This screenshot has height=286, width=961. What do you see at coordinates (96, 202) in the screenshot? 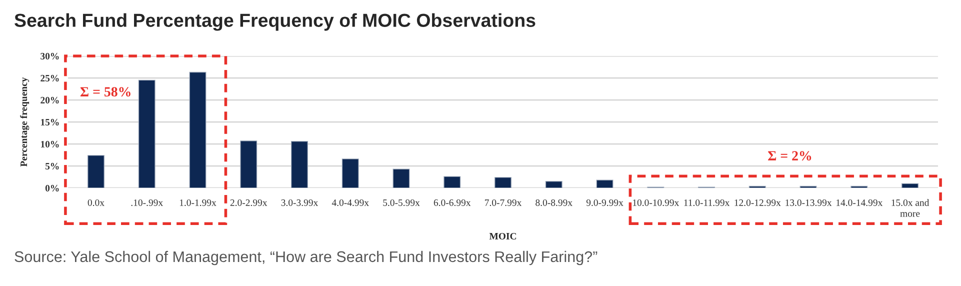
I see `x-tick-label: 0.0x` at bounding box center [96, 202].